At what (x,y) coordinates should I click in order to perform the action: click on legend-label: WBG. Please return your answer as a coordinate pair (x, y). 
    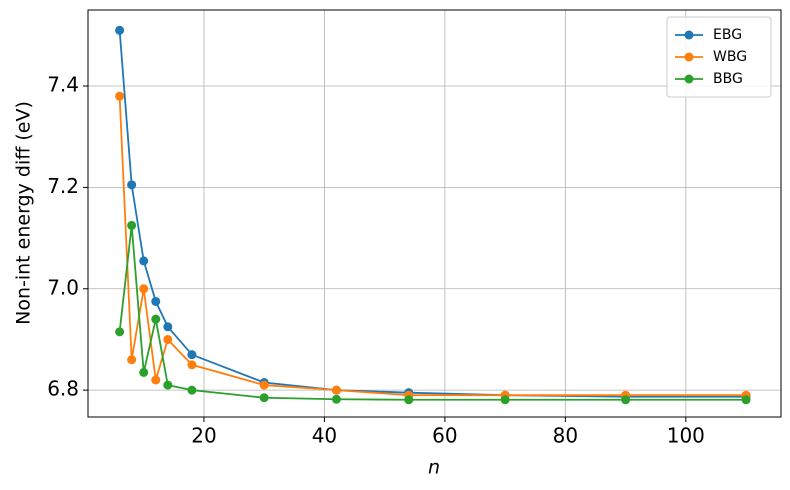
    Looking at the image, I should click on (730, 57).